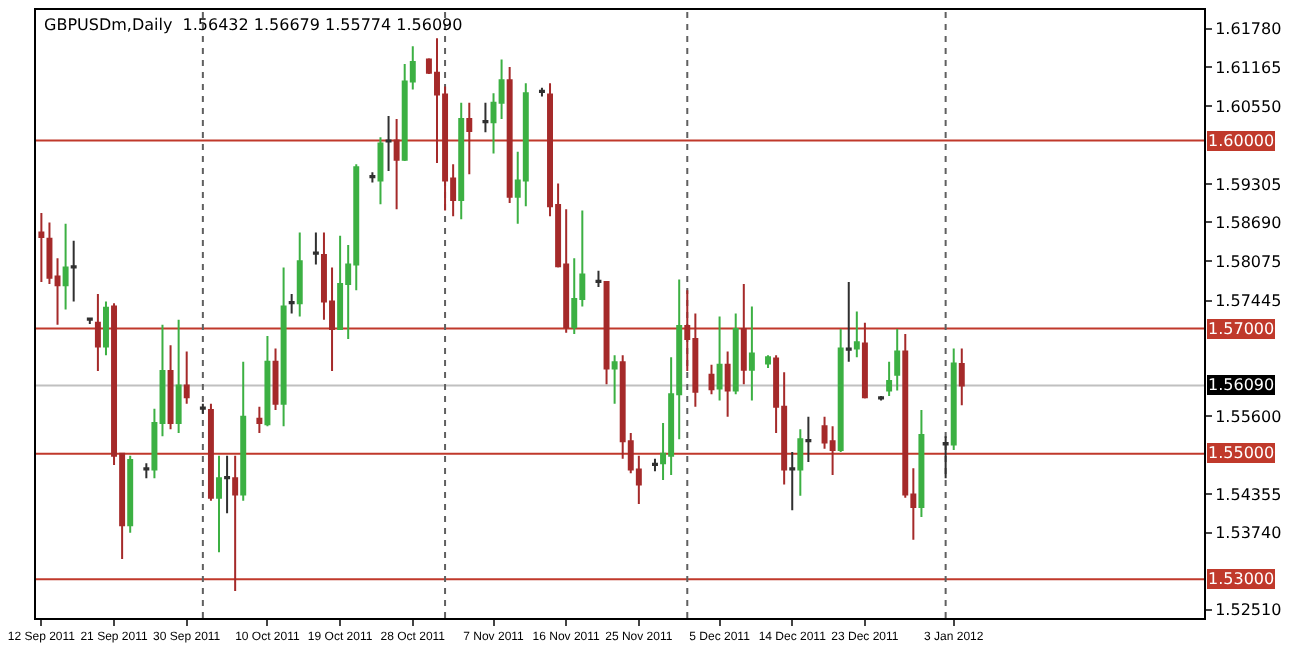 This screenshot has height=652, width=1290. Describe the element at coordinates (1241, 329) in the screenshot. I see `ref-line-label: 1.57000` at that location.